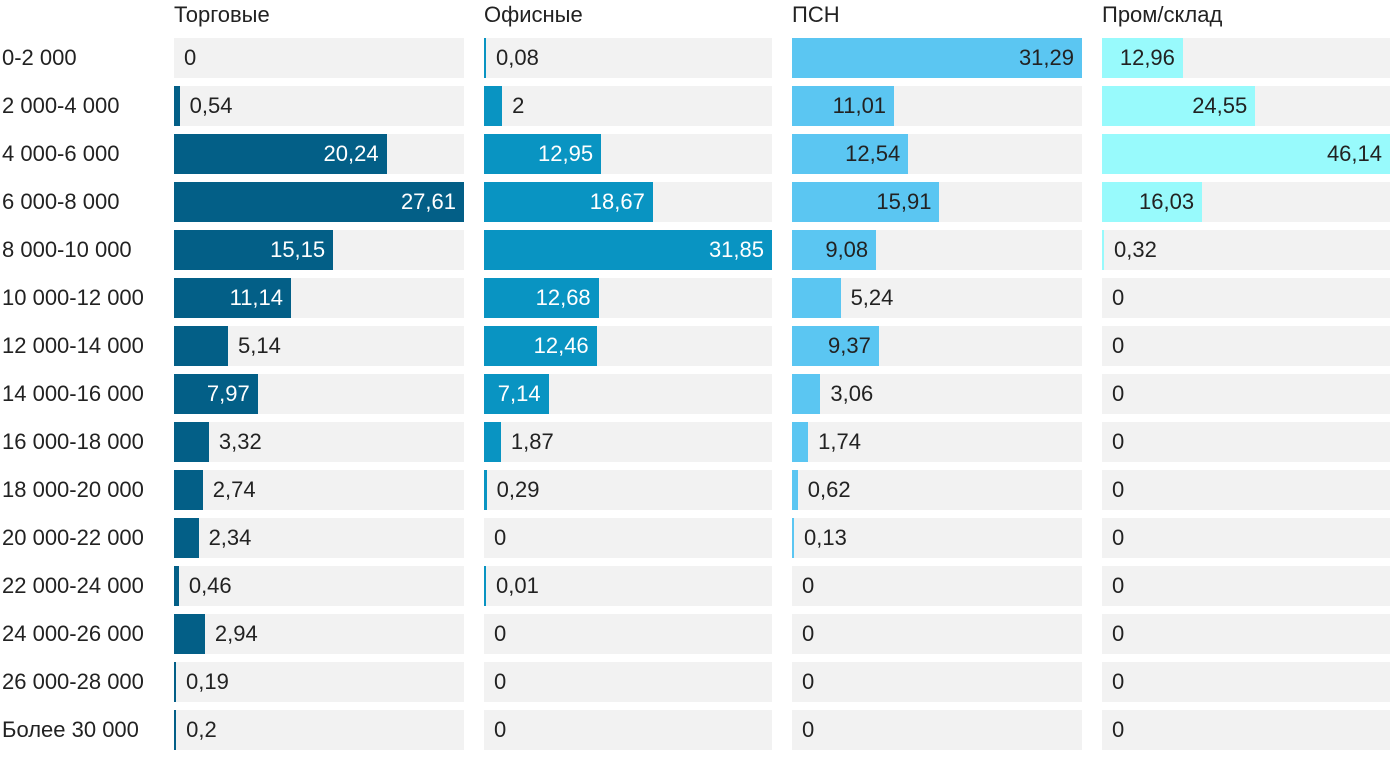 Image resolution: width=1400 pixels, height=766 pixels. I want to click on bar-track: 0,19, so click(319, 682).